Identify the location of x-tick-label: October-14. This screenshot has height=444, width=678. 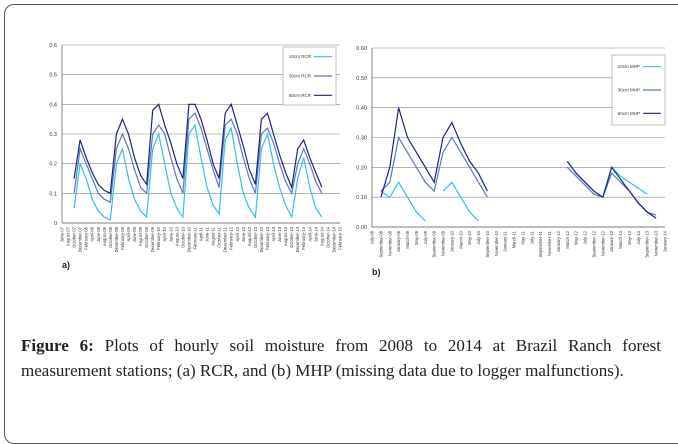
(327, 237).